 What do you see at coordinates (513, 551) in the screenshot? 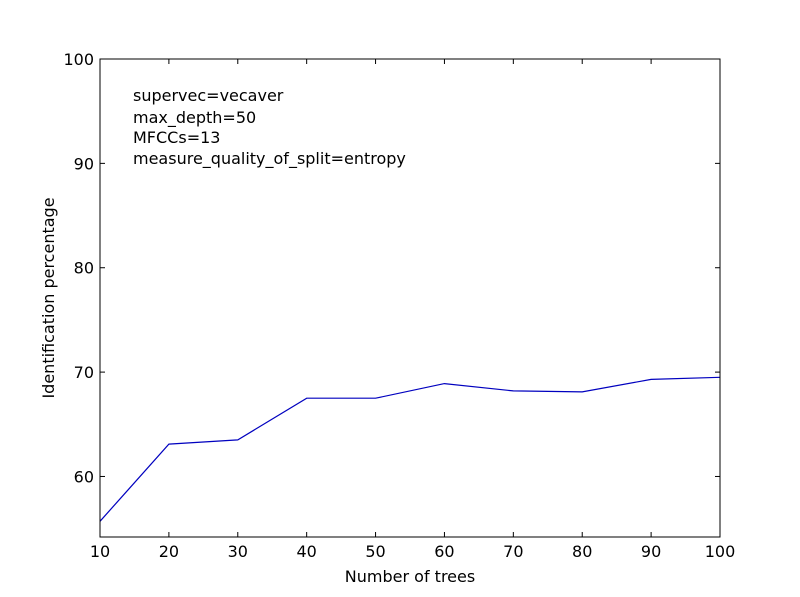
I see `x-tick-label: 70` at bounding box center [513, 551].